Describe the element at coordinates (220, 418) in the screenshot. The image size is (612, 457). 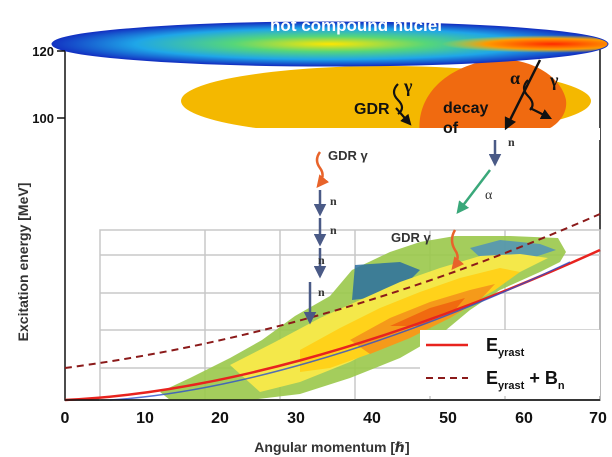
I see `x-tick-20: 20` at that location.